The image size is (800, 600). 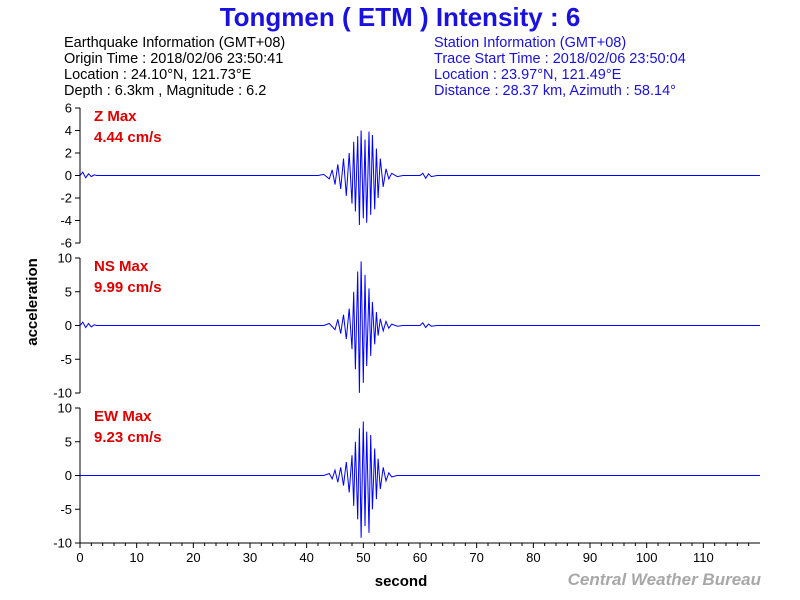 What do you see at coordinates (66, 509) in the screenshot?
I see `ew-y-tick-label: -5` at bounding box center [66, 509].